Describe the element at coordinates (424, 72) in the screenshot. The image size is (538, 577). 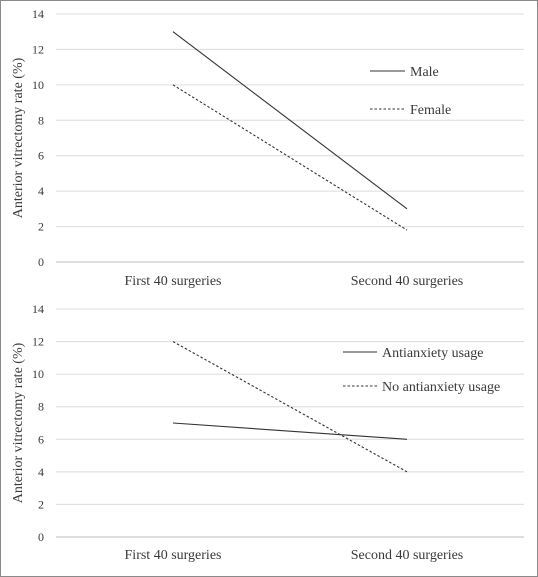
I see `legend-label: Male` at that location.